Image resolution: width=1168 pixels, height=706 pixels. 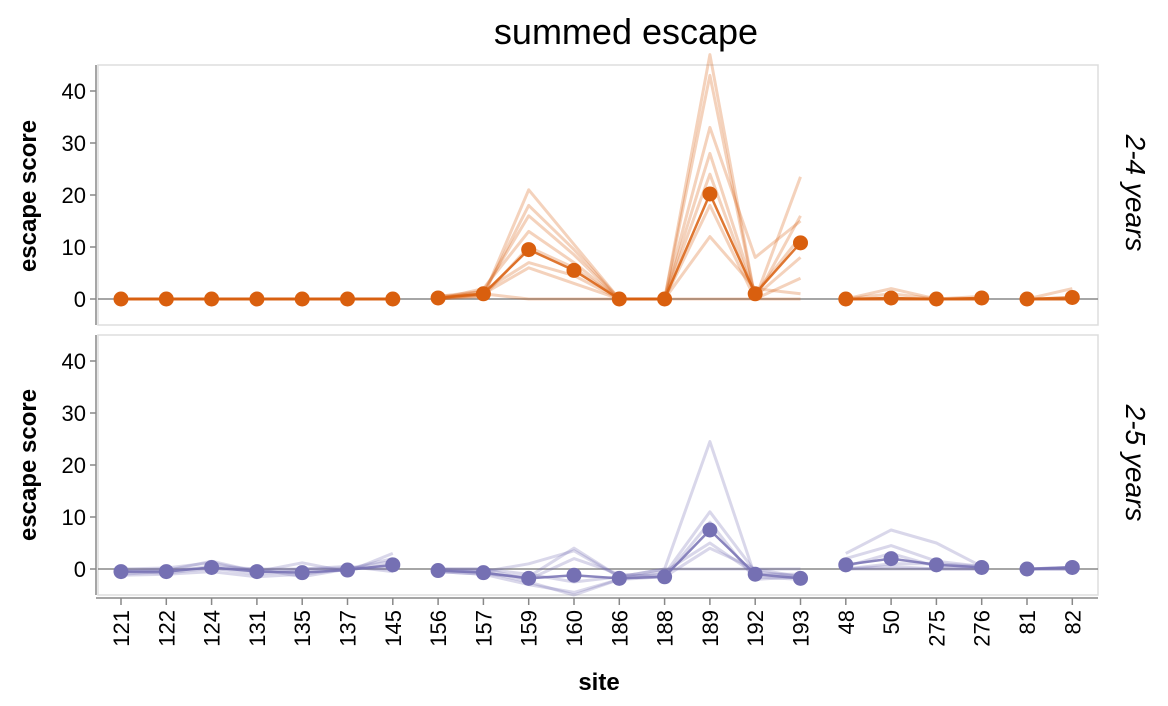 I want to click on x-tick-label: 156, so click(x=438, y=628).